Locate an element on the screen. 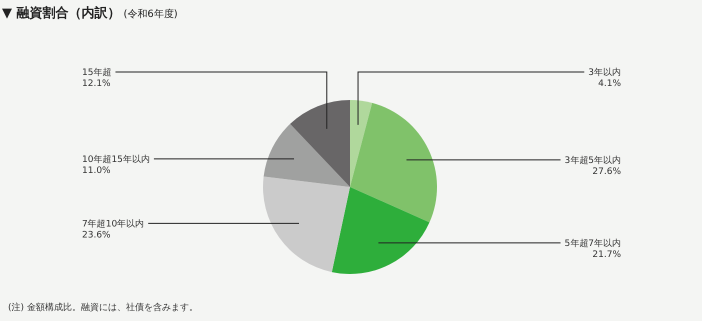 Image resolution: width=702 pixels, height=321 pixels. slice-label: 15年超 is located at coordinates (97, 72).